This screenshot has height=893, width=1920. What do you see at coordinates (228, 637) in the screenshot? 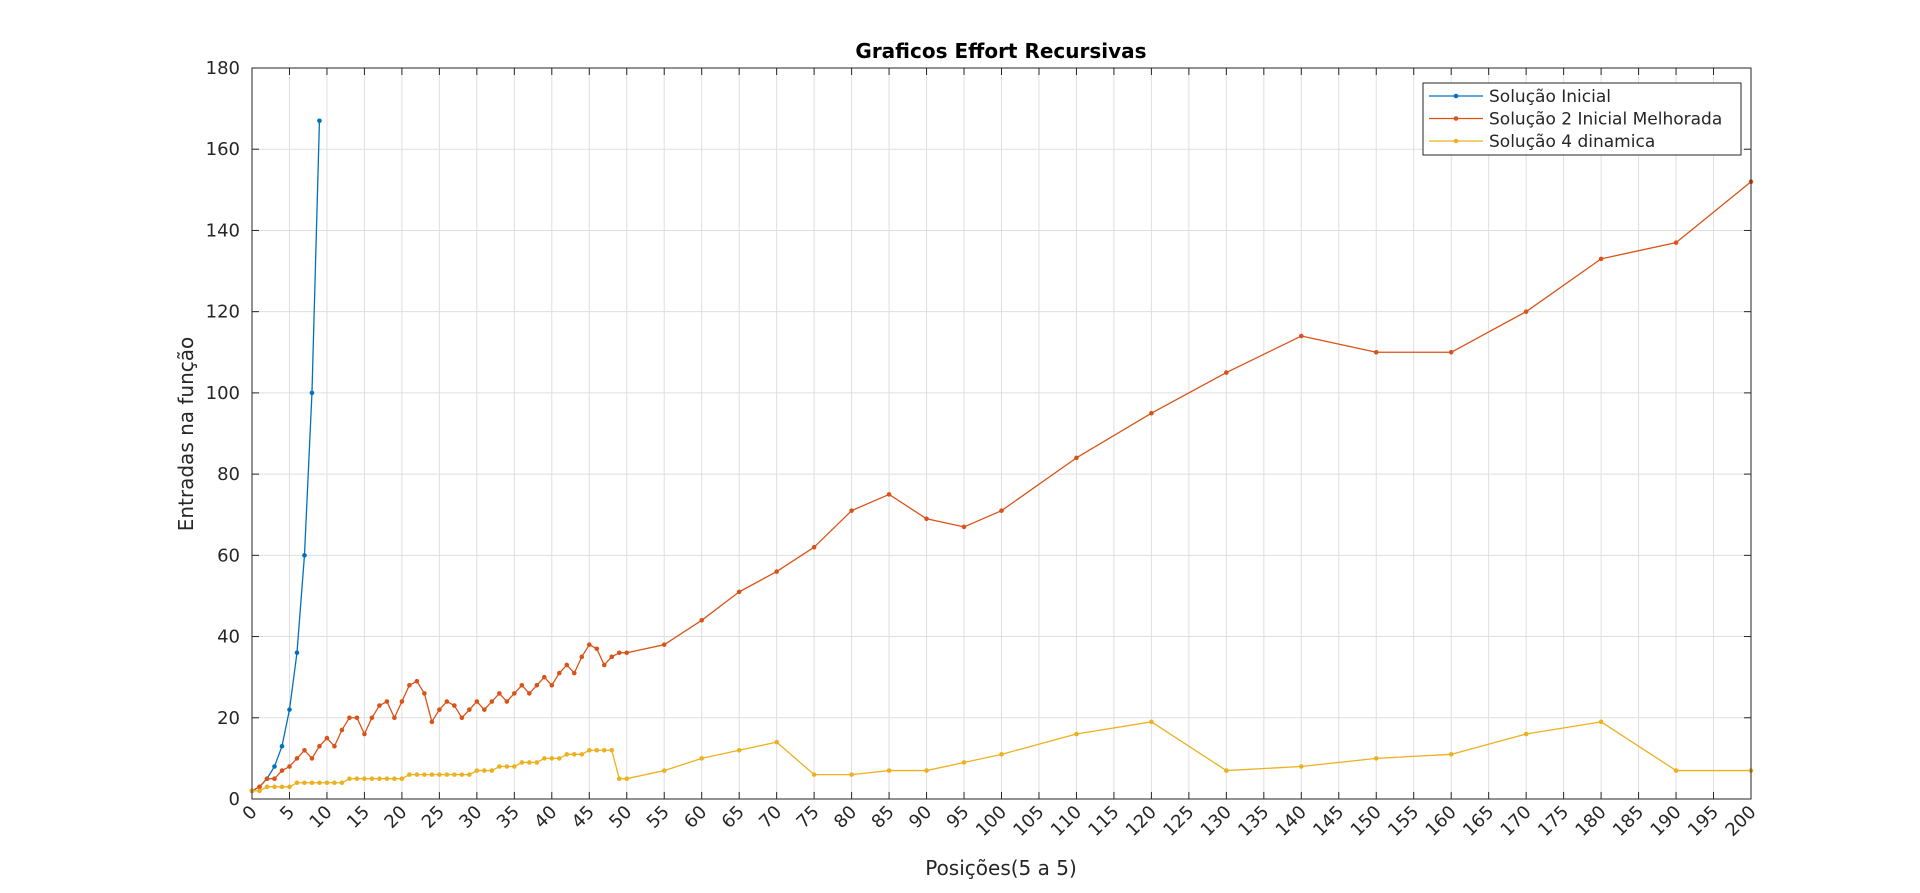
I see `y-tick-label: 40` at bounding box center [228, 637].